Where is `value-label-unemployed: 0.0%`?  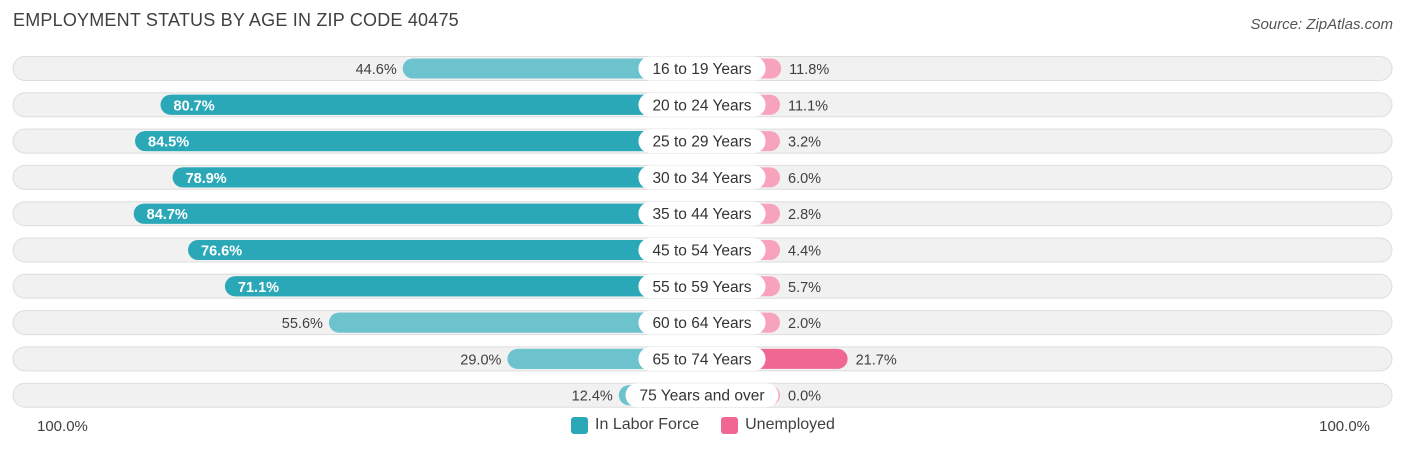 value-label-unemployed: 0.0% is located at coordinates (804, 397).